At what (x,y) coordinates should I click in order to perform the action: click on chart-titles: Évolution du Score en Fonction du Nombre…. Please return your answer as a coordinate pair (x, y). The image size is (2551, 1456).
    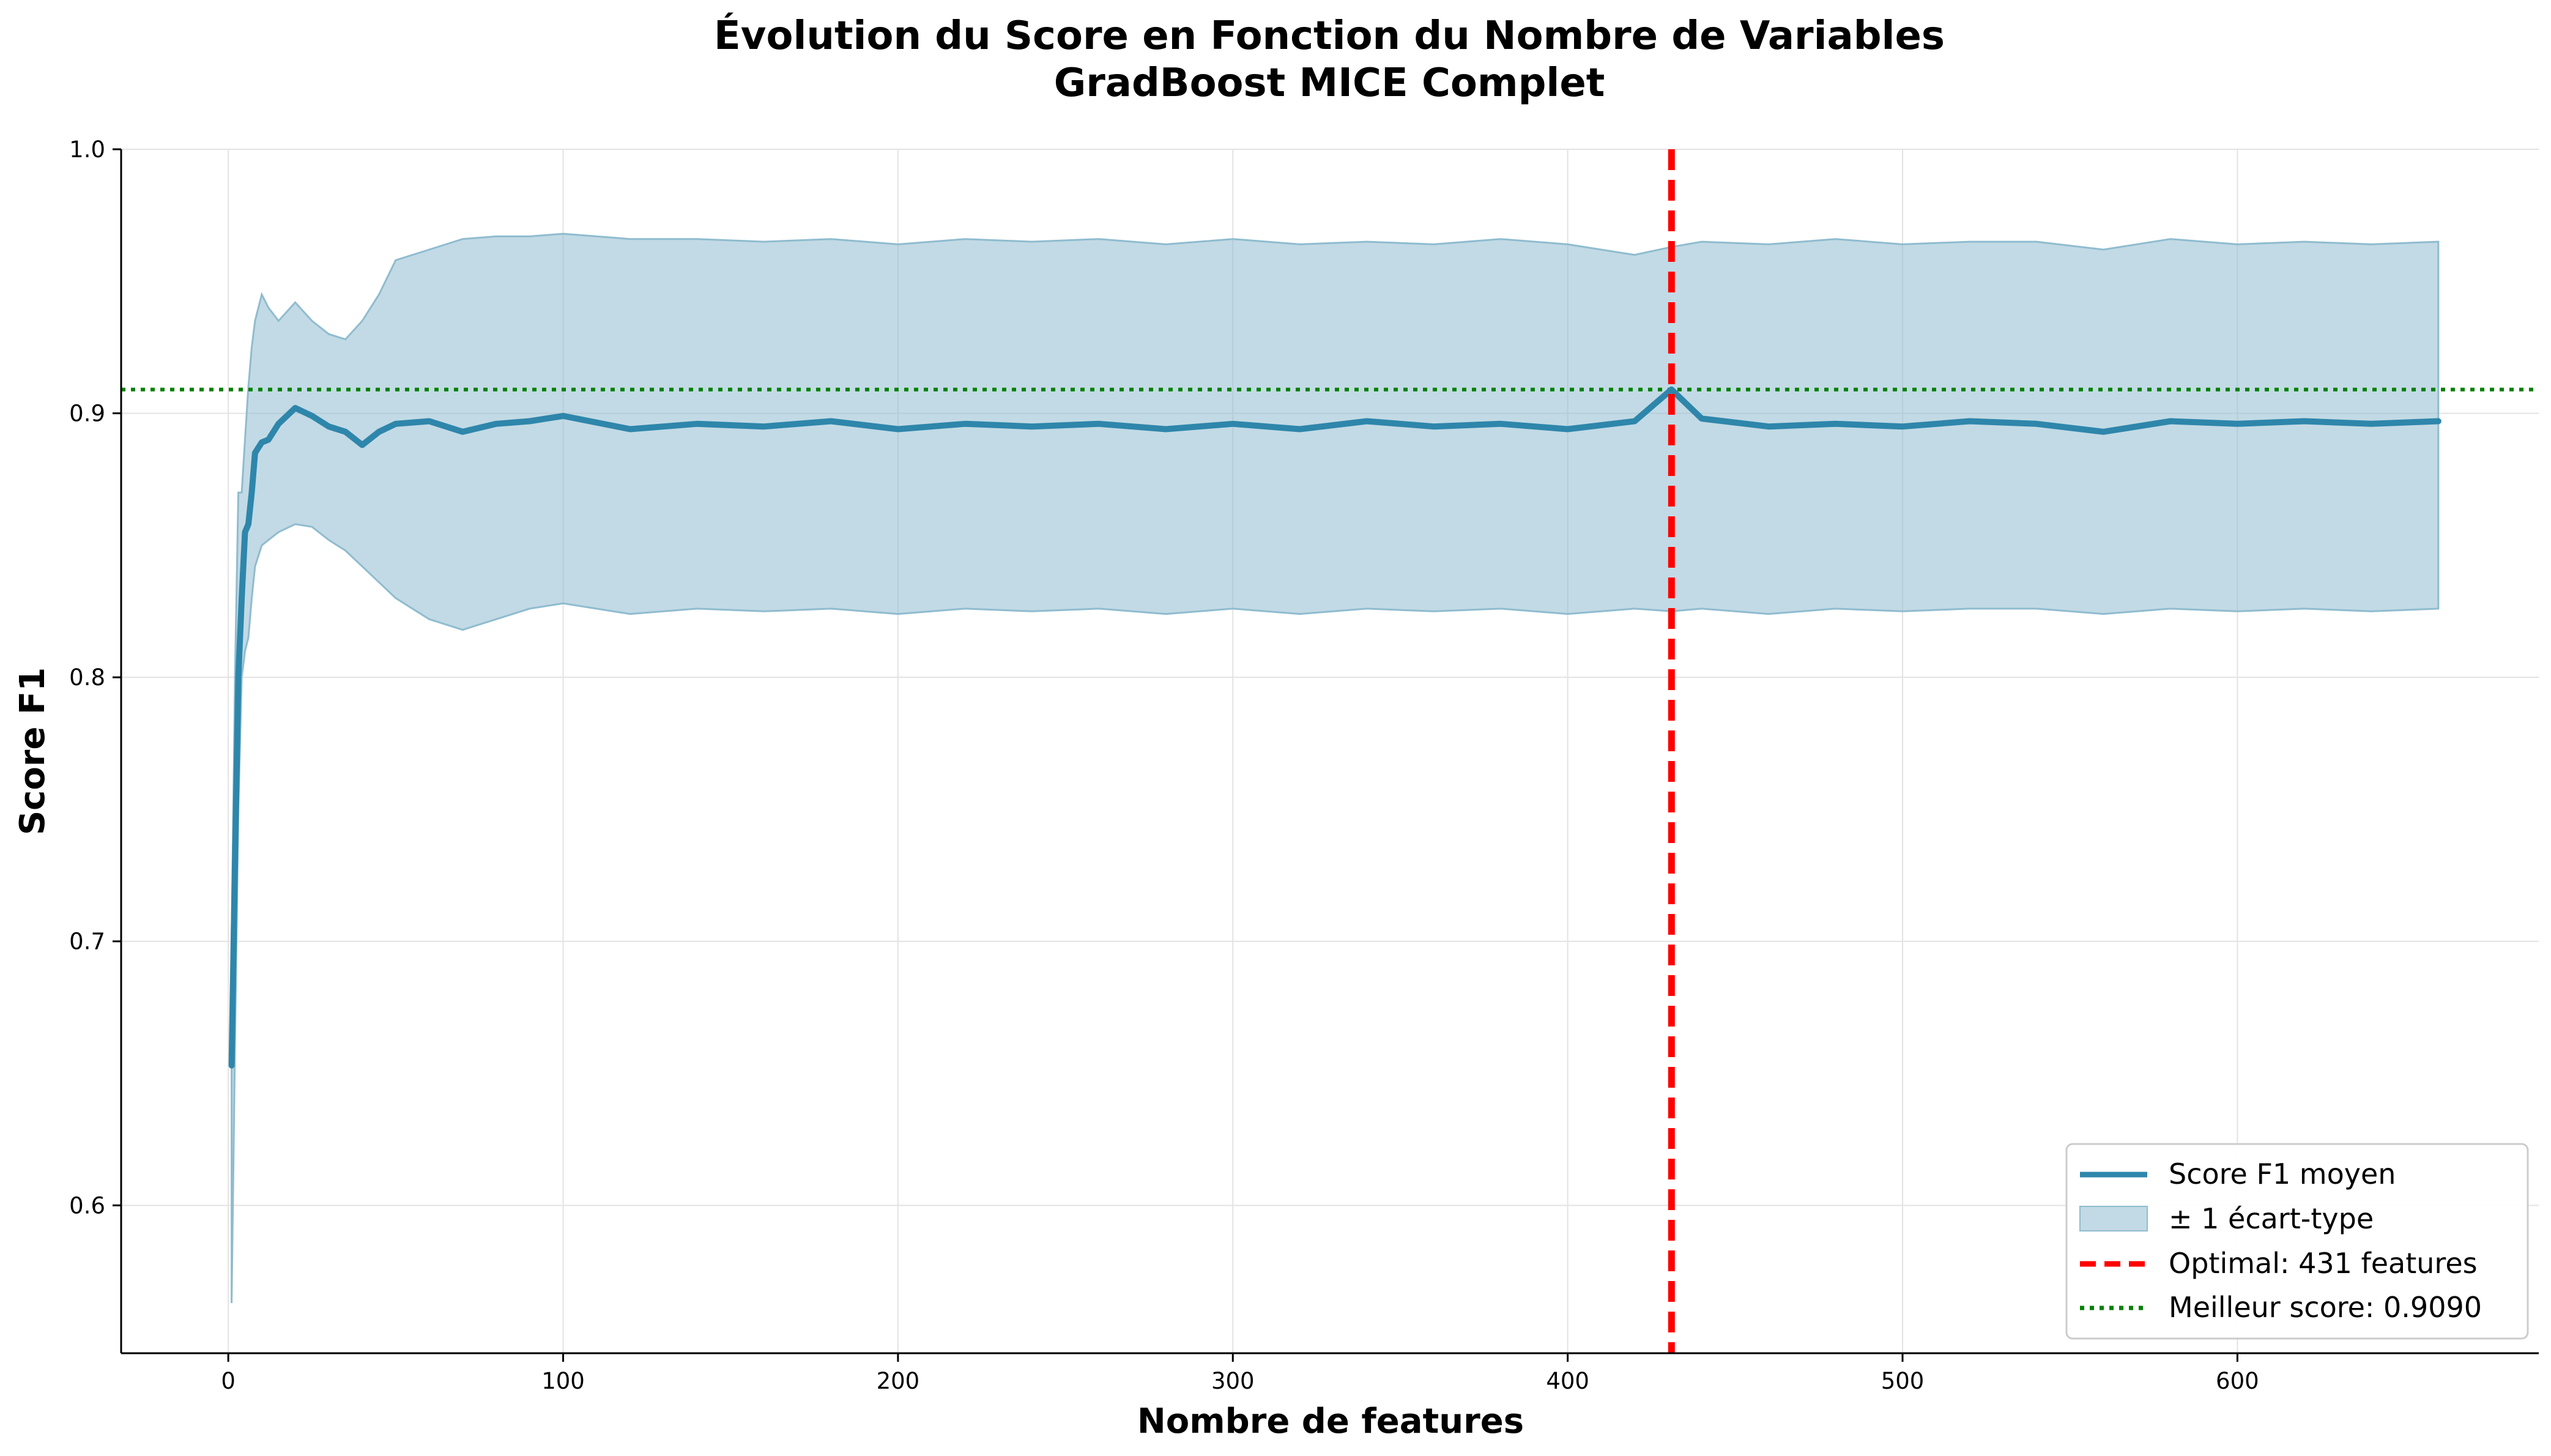
    Looking at the image, I should click on (1329, 59).